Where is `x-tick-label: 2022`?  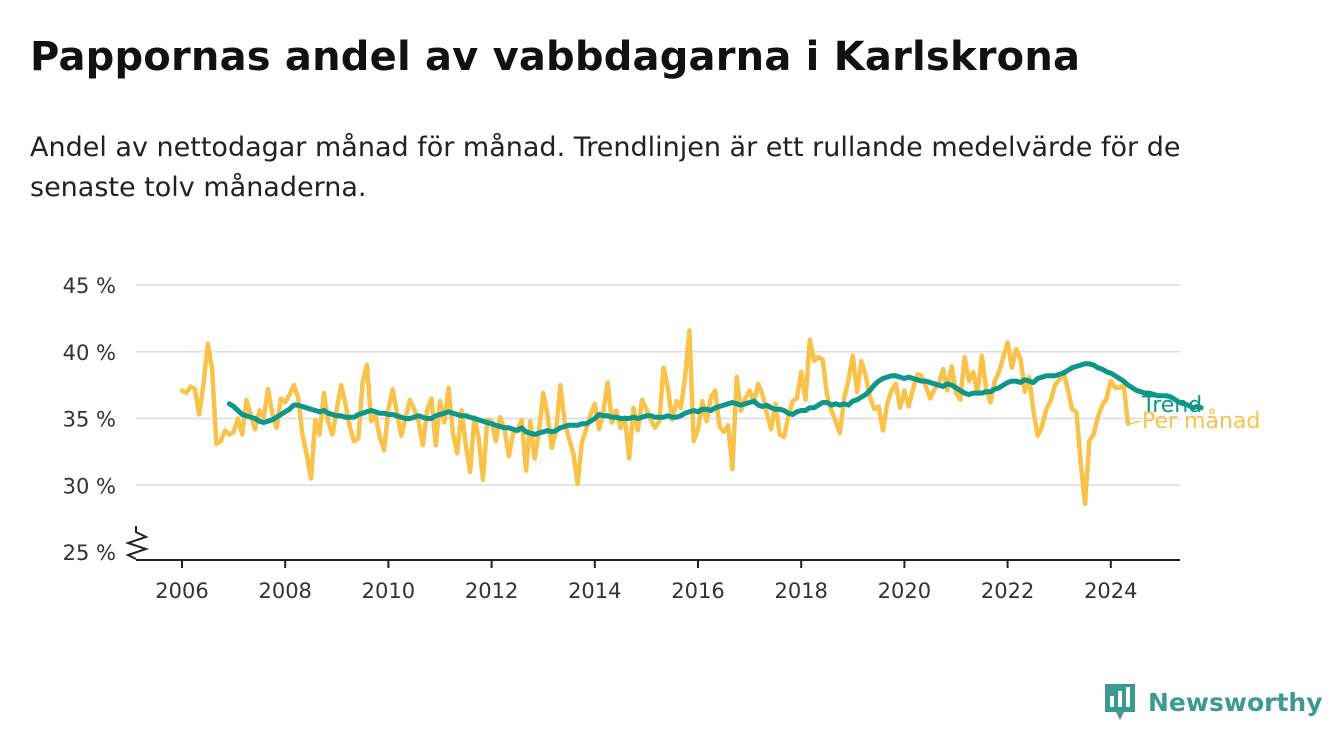
x-tick-label: 2022 is located at coordinates (1007, 591).